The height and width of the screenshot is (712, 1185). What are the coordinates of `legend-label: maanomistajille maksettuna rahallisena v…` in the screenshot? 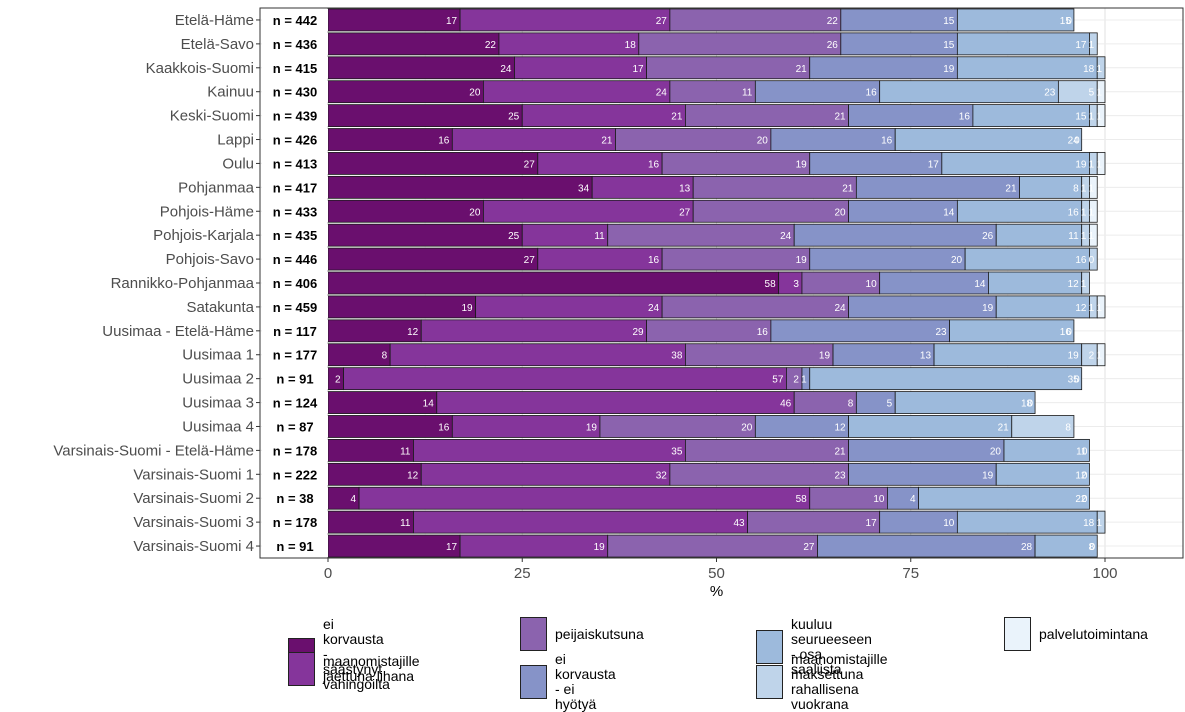 It's located at (839, 681).